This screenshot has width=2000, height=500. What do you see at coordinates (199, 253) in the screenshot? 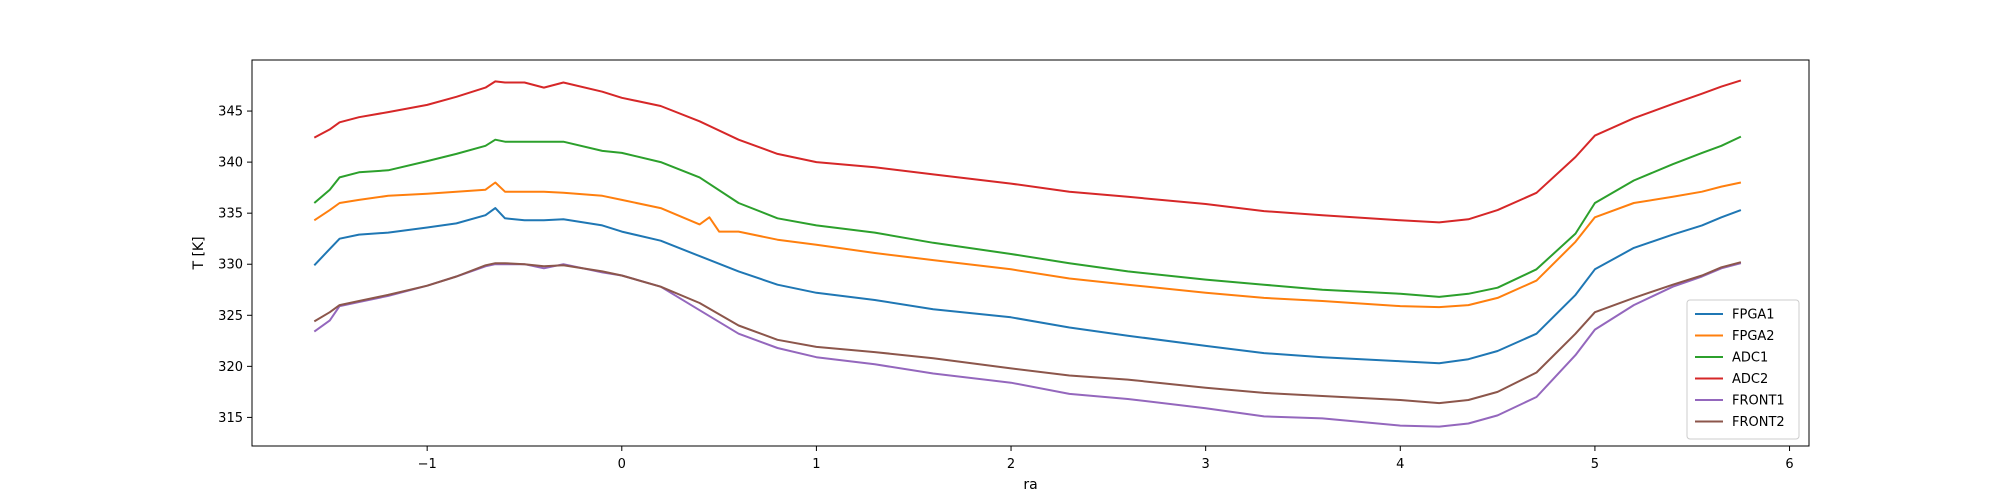
I see `y-axis-label: T [K]` at bounding box center [199, 253].